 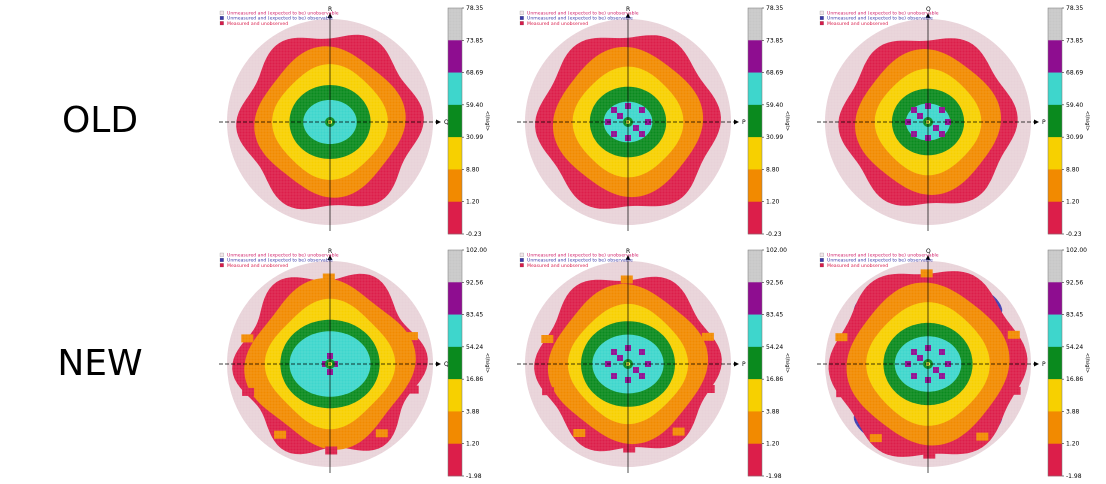 What do you see at coordinates (773, 411) in the screenshot?
I see `colorbar-tick-label: 3.88` at bounding box center [773, 411].